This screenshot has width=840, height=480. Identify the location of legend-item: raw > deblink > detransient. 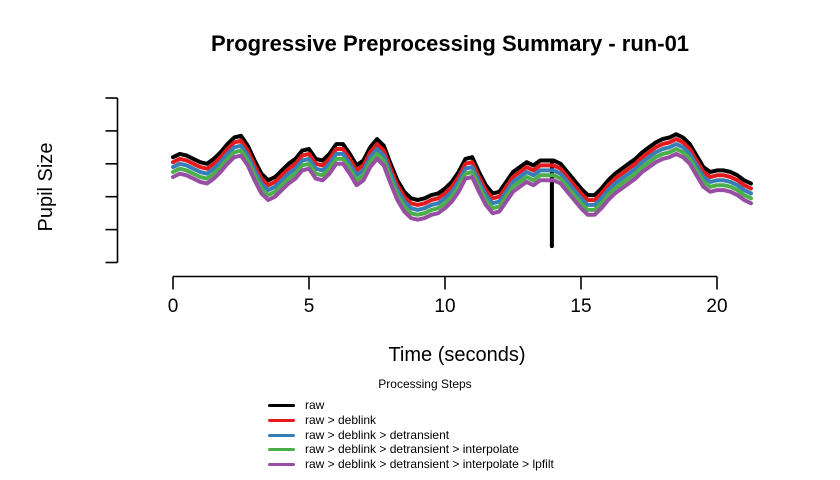
(358, 435).